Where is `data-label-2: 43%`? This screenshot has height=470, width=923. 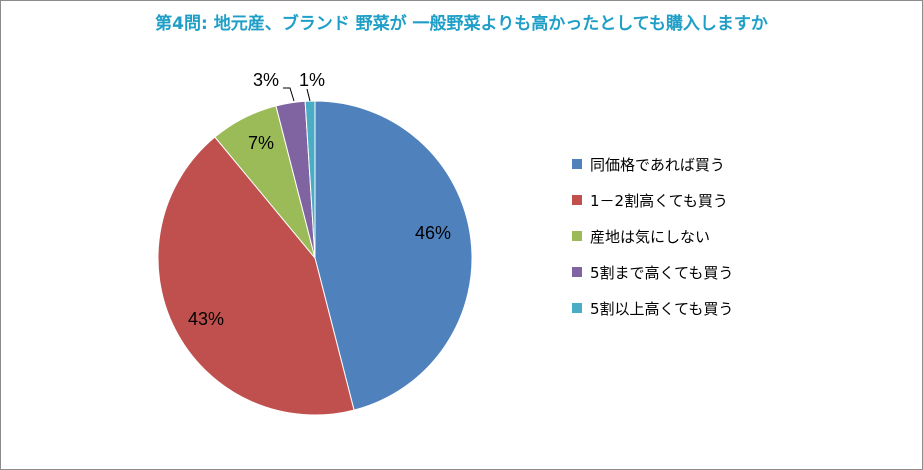
data-label-2: 43% is located at coordinates (206, 319).